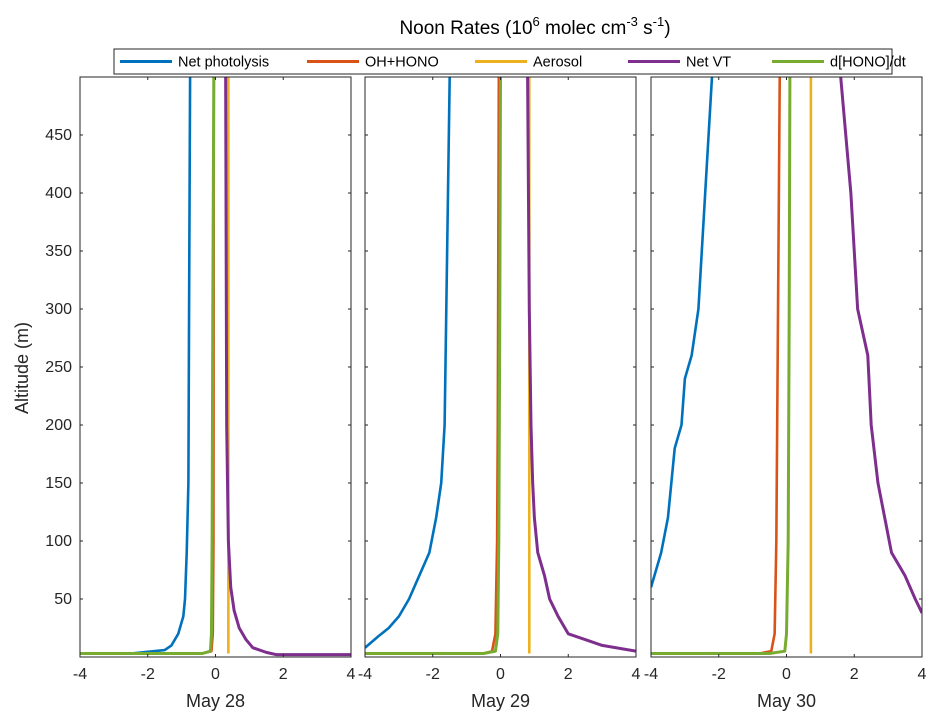 This screenshot has height=718, width=930. What do you see at coordinates (528, 63) in the screenshot?
I see `legend-item: Aerosol` at bounding box center [528, 63].